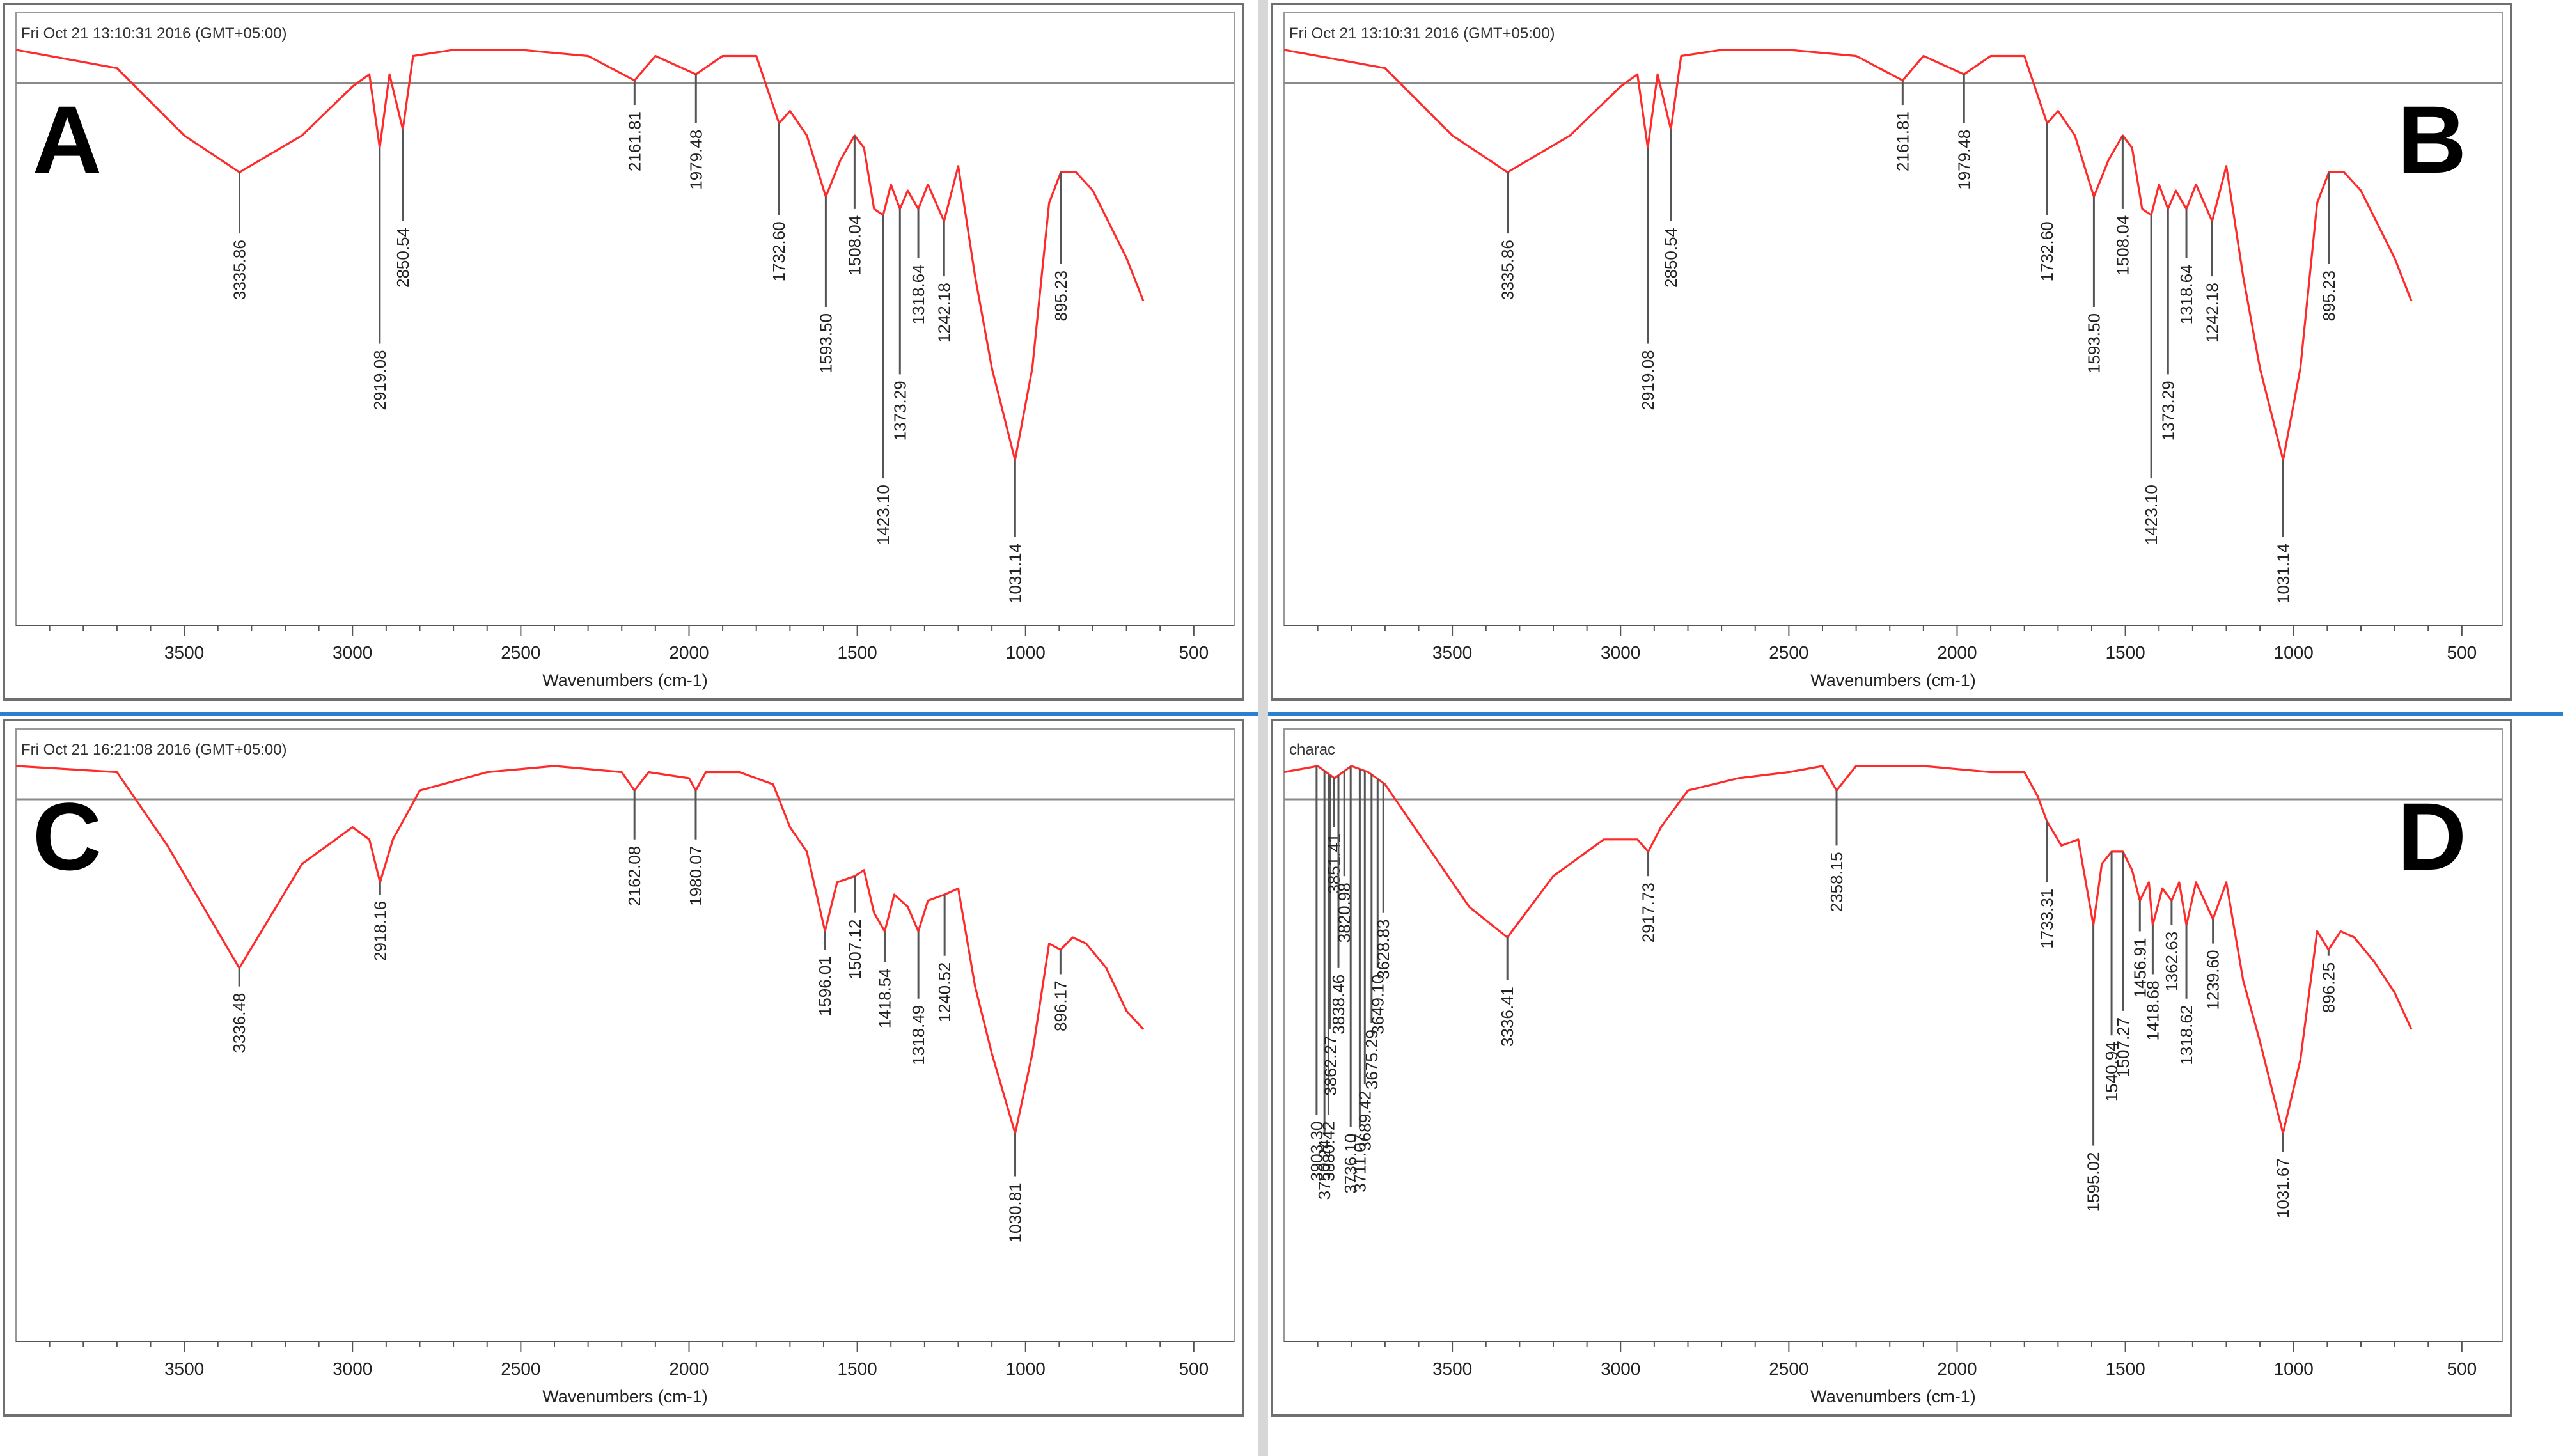 The width and height of the screenshot is (2563, 1456). What do you see at coordinates (634, 141) in the screenshot?
I see `peak-label: 2161.81` at bounding box center [634, 141].